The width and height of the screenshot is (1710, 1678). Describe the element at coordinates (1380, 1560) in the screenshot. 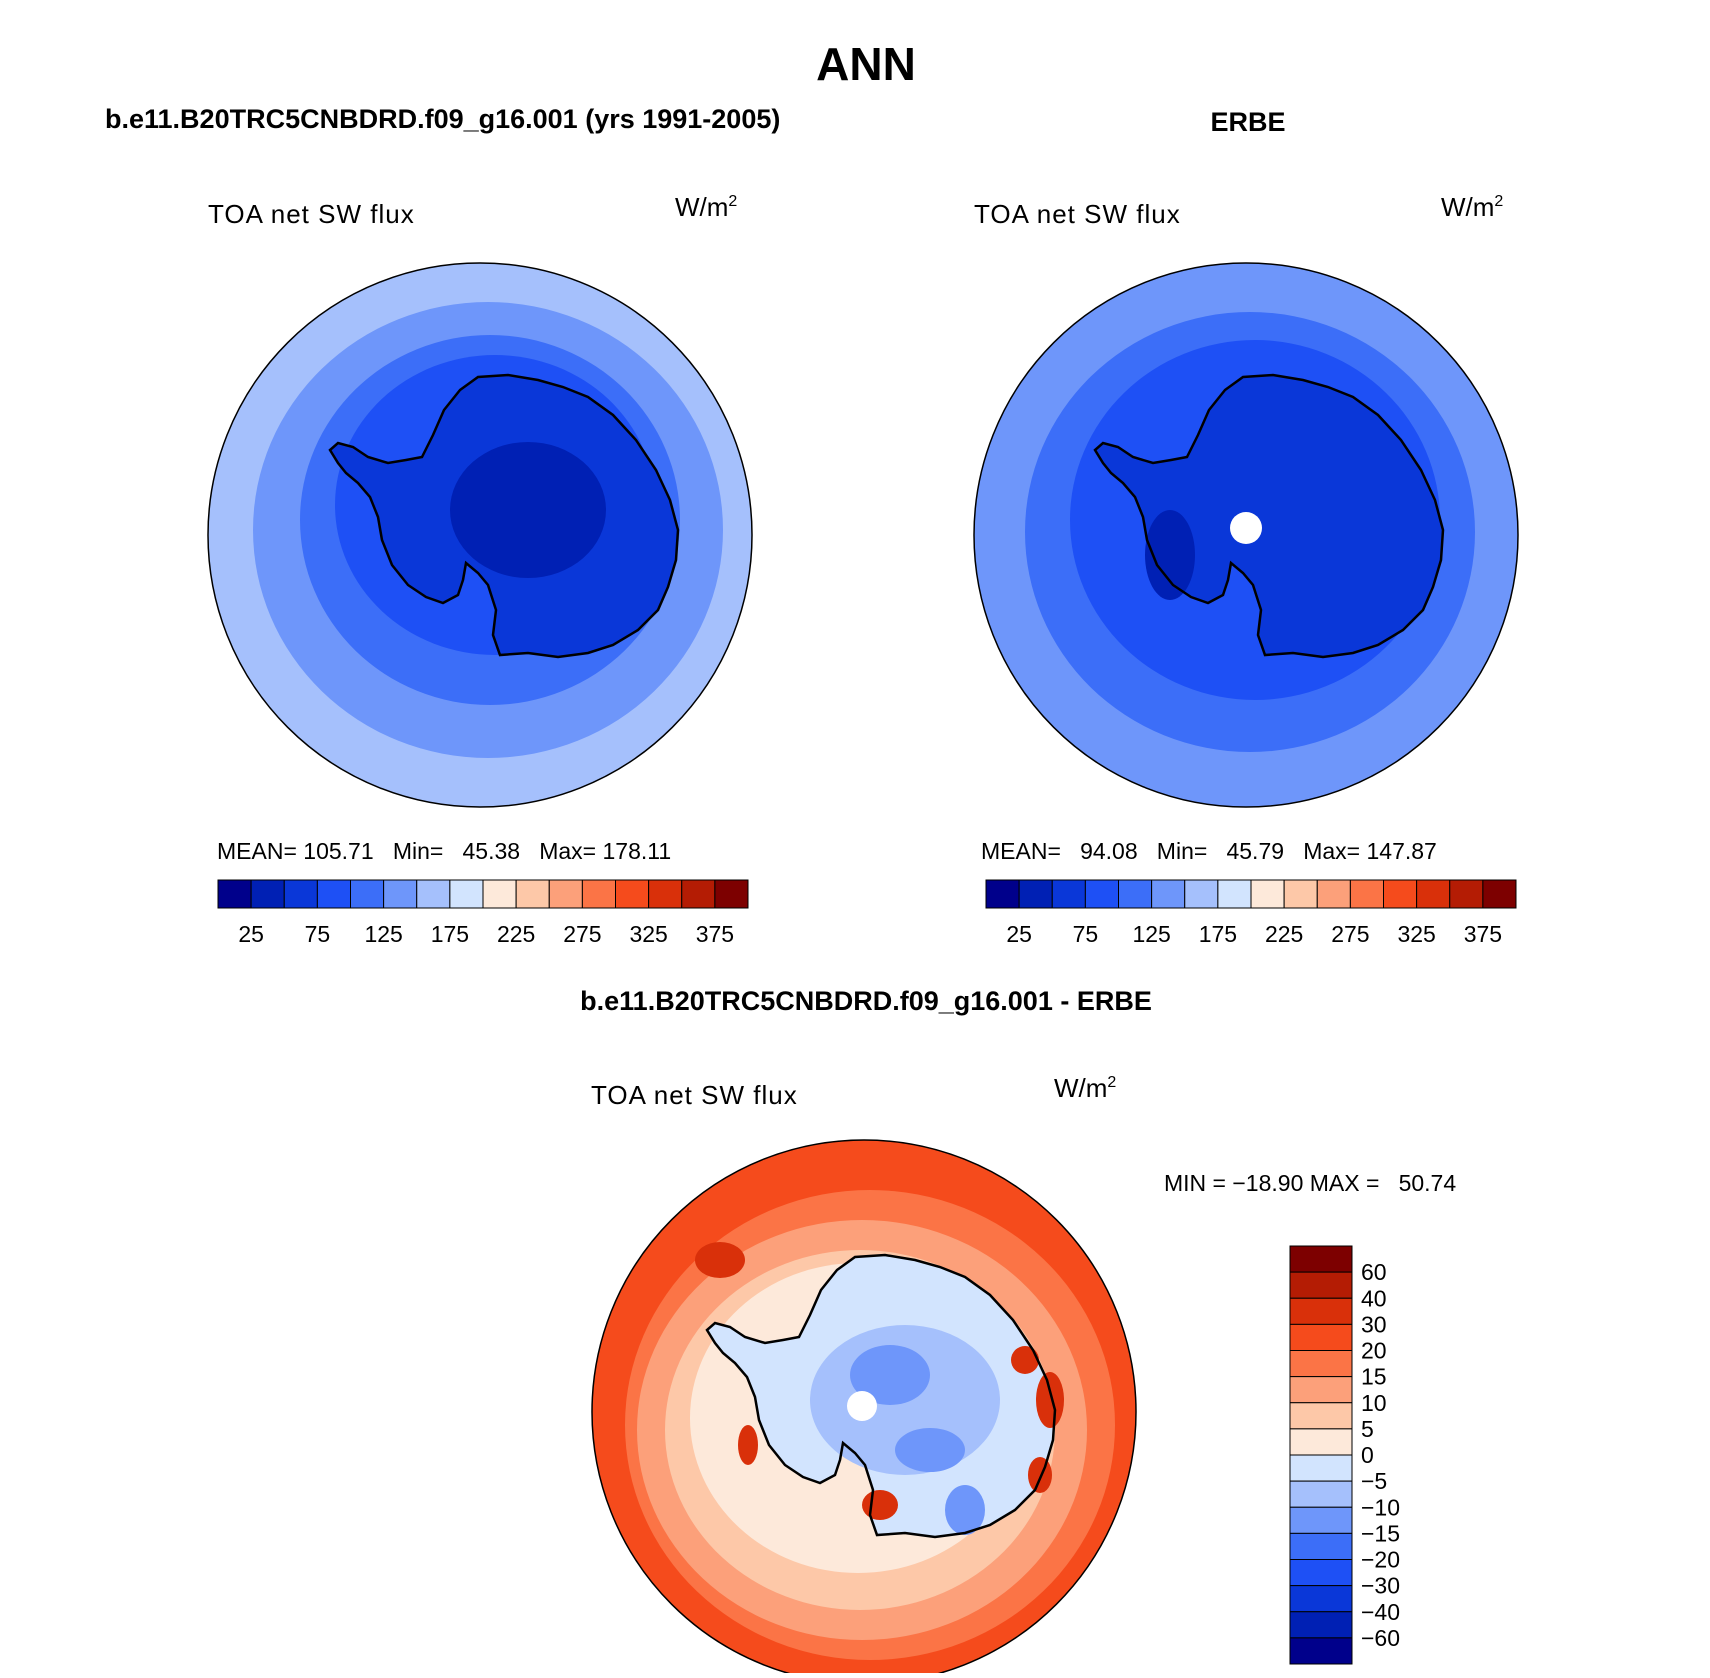

I see `colorbar-label: −20` at that location.